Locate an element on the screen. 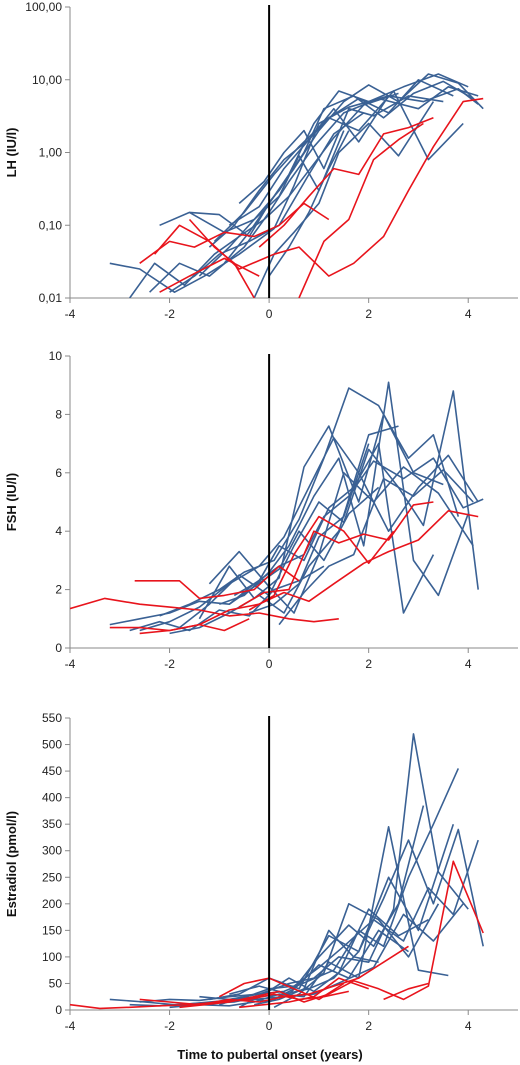  lh-x-tick-label: 4 is located at coordinates (468, 314).